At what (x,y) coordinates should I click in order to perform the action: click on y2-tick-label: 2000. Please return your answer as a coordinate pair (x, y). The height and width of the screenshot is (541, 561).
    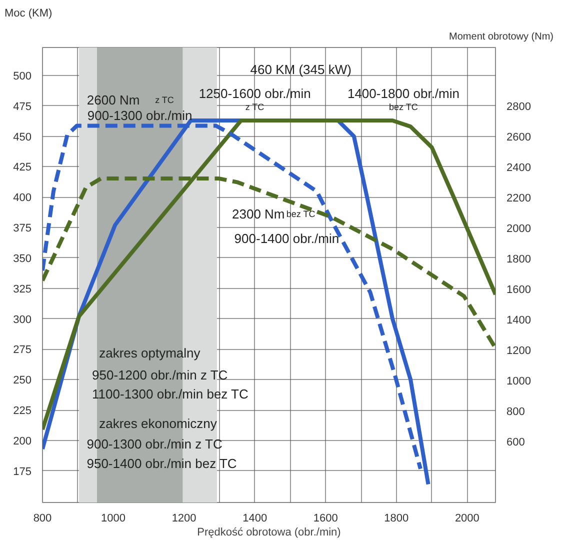
    Looking at the image, I should click on (518, 228).